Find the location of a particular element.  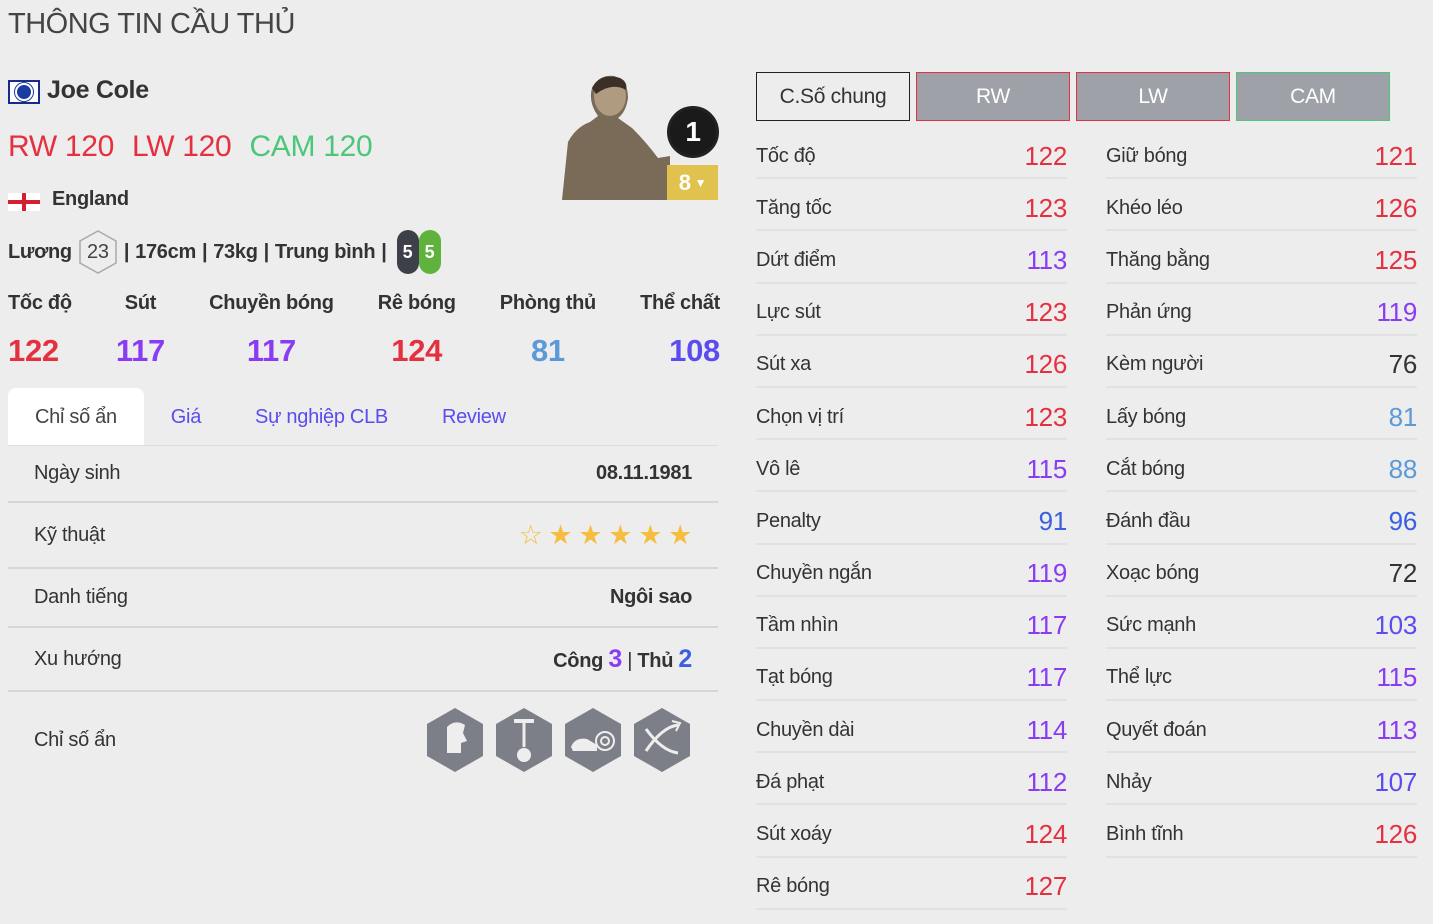

nation: England is located at coordinates (90, 199).